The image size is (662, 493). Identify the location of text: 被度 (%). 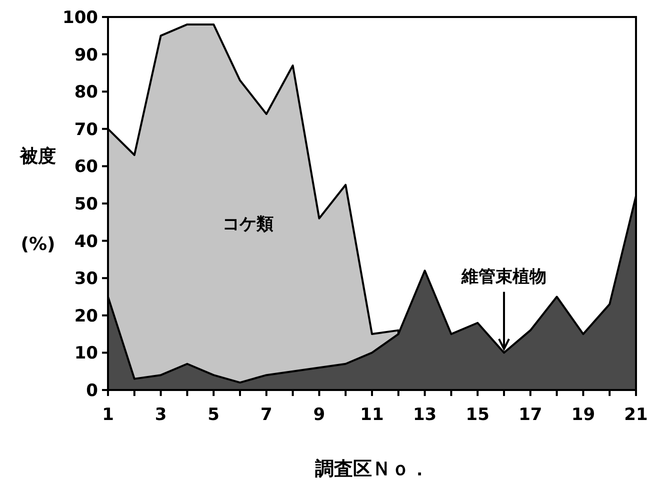
(38, 200).